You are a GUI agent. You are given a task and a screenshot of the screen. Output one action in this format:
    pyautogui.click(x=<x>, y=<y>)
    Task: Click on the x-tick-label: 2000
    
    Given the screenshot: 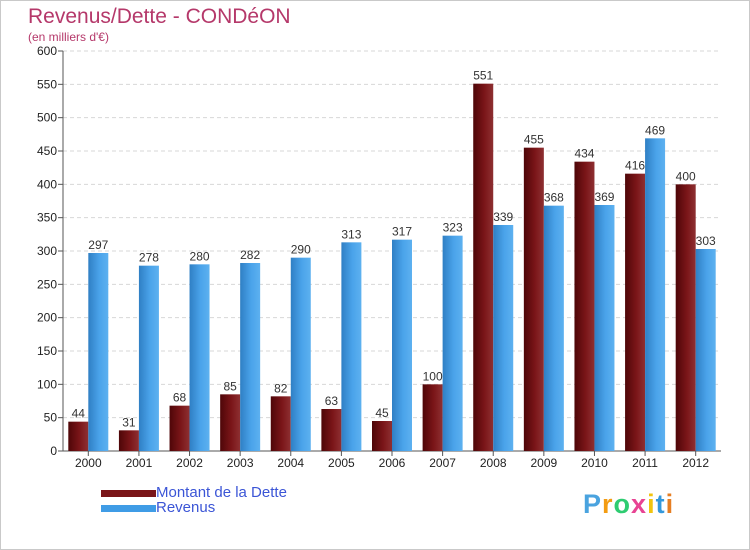 What is the action you would take?
    pyautogui.click(x=88, y=463)
    